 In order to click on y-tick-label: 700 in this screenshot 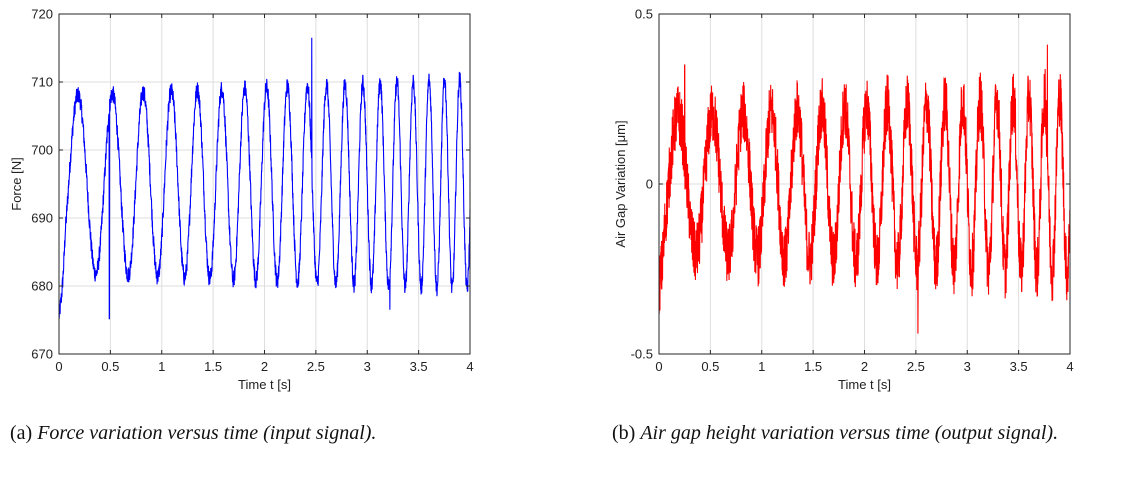, I will do `click(42, 150)`.